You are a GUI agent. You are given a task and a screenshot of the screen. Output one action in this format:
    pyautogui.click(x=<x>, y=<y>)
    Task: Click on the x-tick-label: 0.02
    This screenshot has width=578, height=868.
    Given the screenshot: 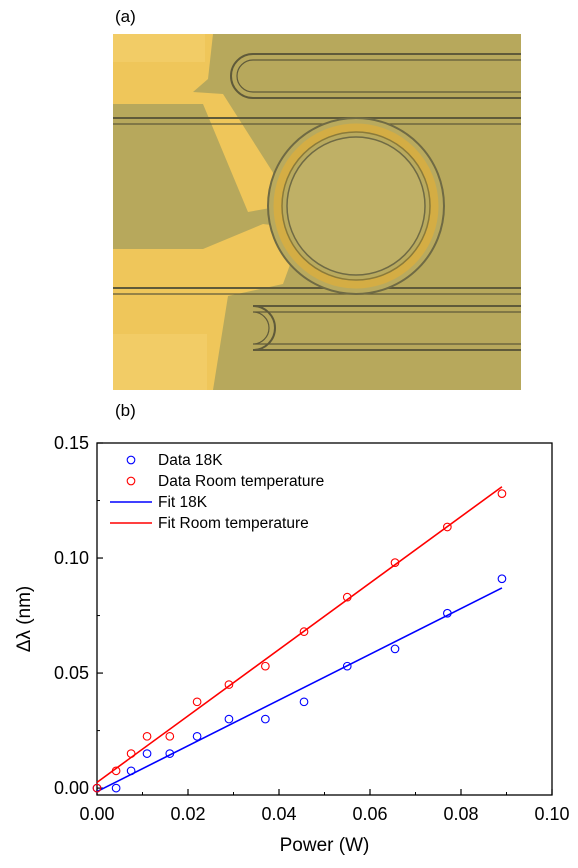 What is the action you would take?
    pyautogui.click(x=187, y=814)
    